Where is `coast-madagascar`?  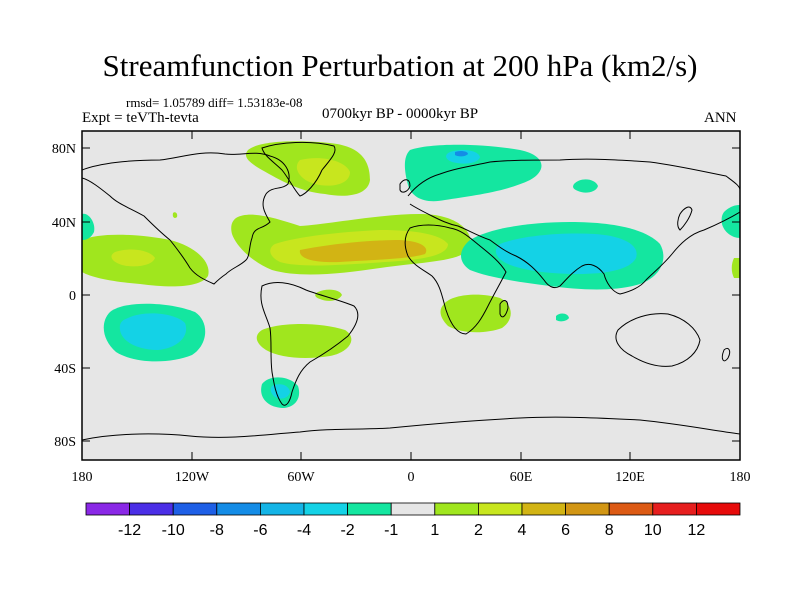 coast-madagascar is located at coordinates (504, 309).